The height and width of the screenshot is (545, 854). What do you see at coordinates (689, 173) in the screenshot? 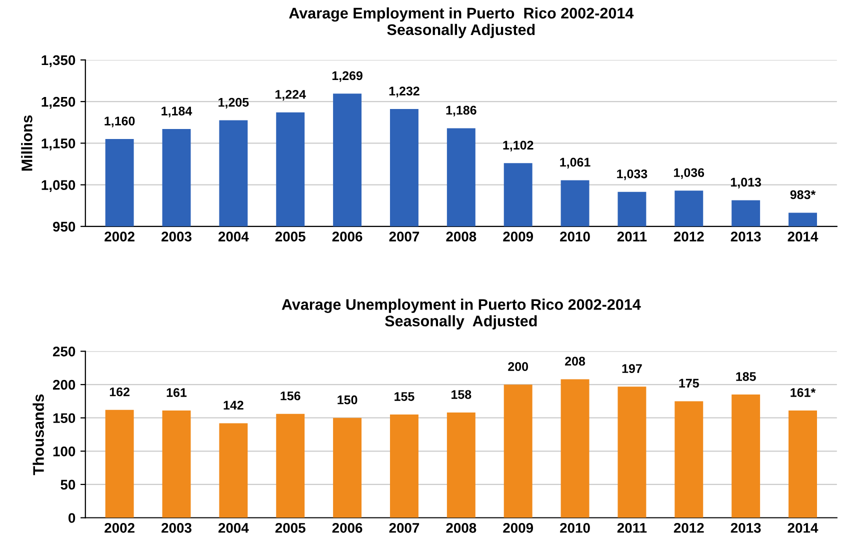
I see `data-label: 1,036` at bounding box center [689, 173].